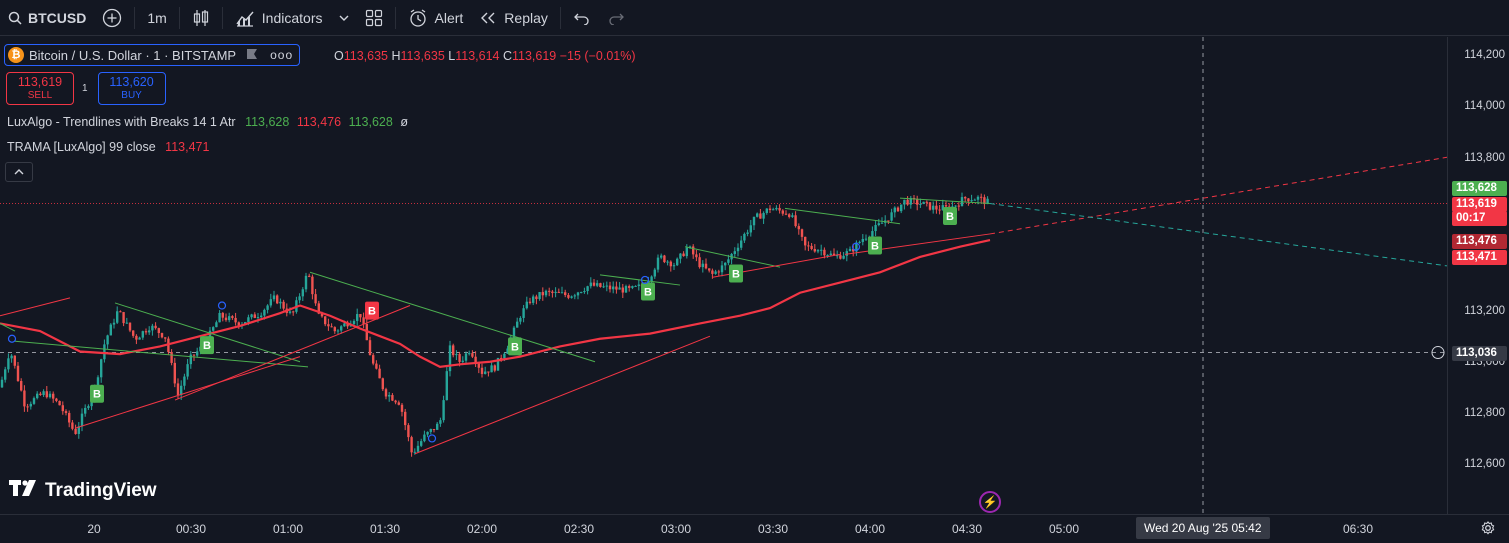 The image size is (1509, 543). What do you see at coordinates (288, 529) in the screenshot?
I see `time-tick-label: 01:00` at bounding box center [288, 529].